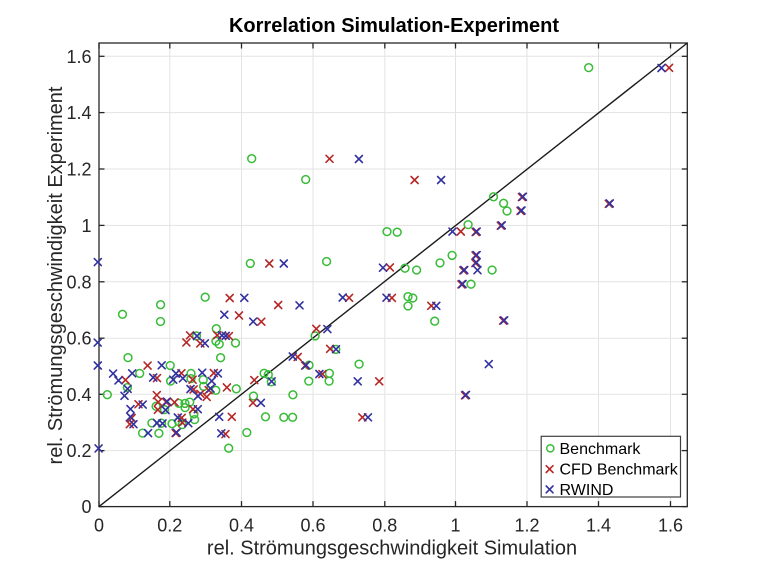 The height and width of the screenshot is (570, 760). I want to click on svg-text:rel. Strömungsgeschwindigkeit: rel. Strömungsgeschwindigkeit Experiment, so click(56, 275).